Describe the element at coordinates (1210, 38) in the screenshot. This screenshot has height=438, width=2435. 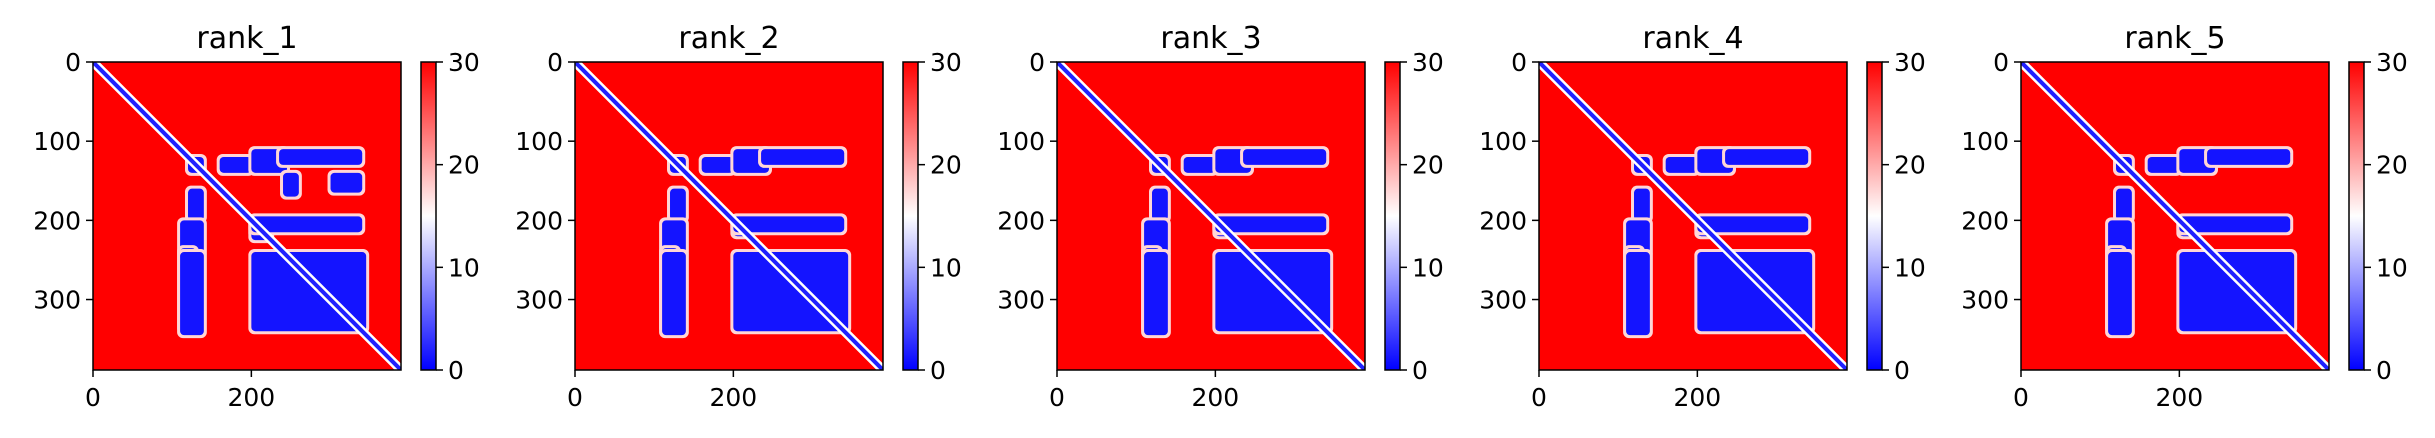
I see `panel-title: rank_3` at that location.